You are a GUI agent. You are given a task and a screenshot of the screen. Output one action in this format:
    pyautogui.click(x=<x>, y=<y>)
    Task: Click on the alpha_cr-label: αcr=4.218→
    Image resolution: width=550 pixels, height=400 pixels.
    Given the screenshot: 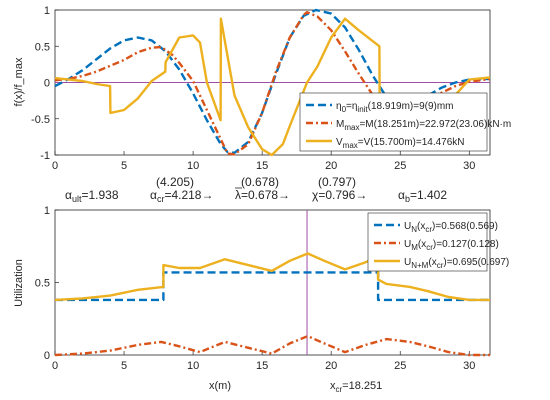 What is the action you would take?
    pyautogui.click(x=181, y=196)
    